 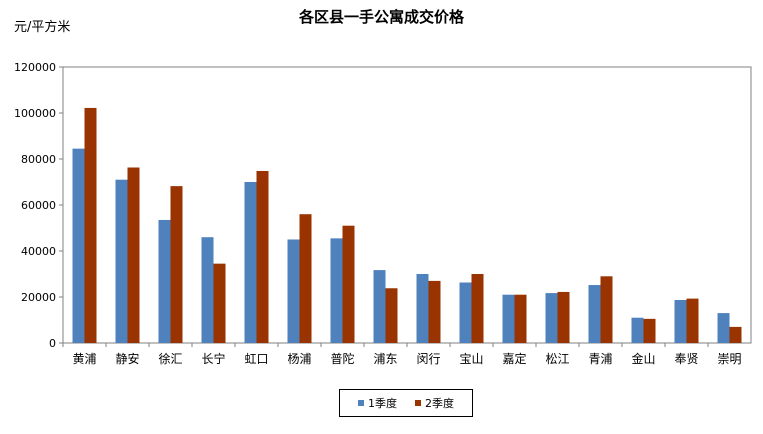 What do you see at coordinates (382, 403) in the screenshot?
I see `legend-label-series-1: 1季度` at bounding box center [382, 403].